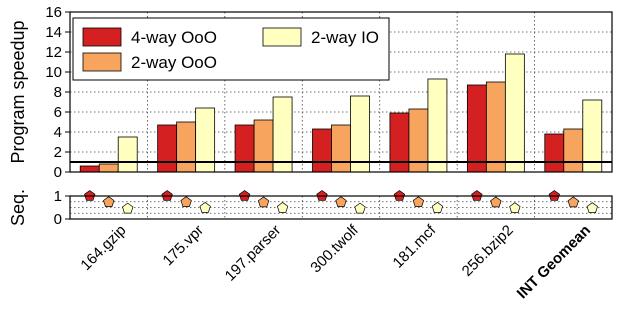 The image size is (620, 320). I want to click on bar-2-way-ooo-175-vpr, so click(186, 147).